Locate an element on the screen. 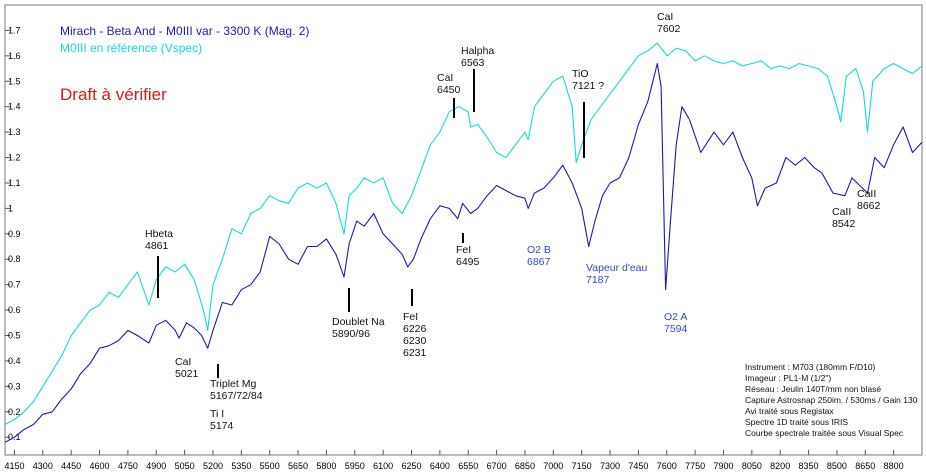  y-tick-label: 1 is located at coordinates (10, 208).